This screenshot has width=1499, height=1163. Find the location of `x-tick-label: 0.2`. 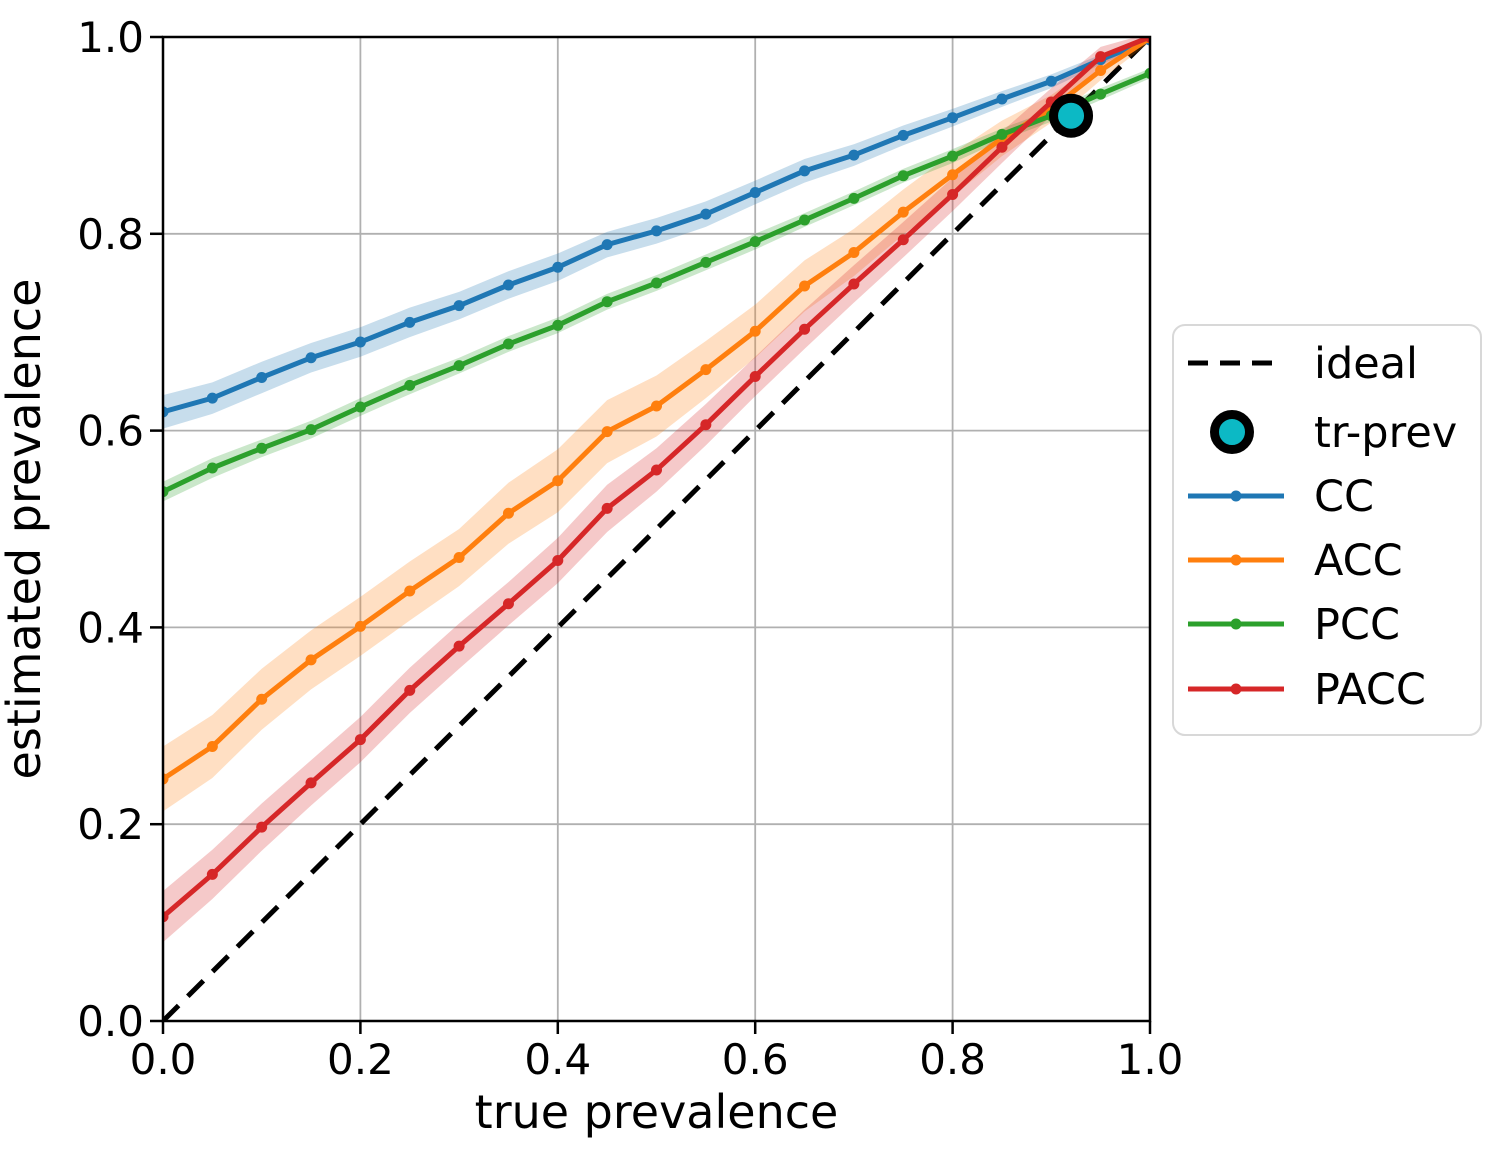

x-tick-label: 0.2 is located at coordinates (360, 1059).